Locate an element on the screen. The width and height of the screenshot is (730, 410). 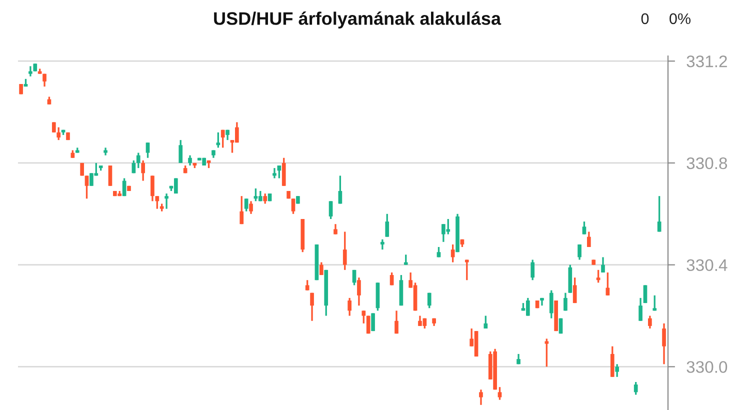
text: 0% is located at coordinates (680, 18).